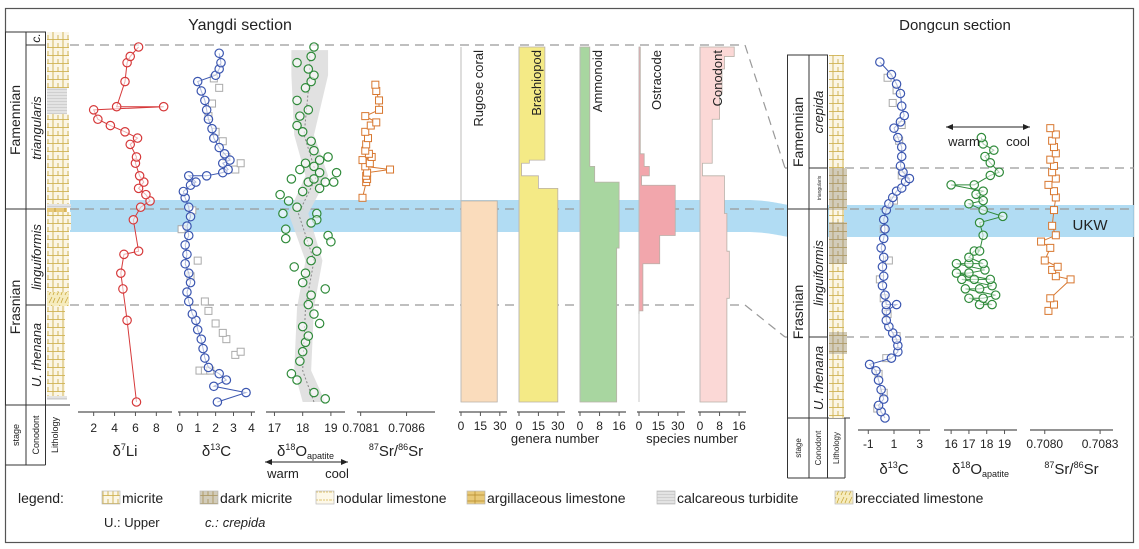  Describe the element at coordinates (36, 435) in the screenshot. I see `yangdi-col-conodont: Conodont` at that location.